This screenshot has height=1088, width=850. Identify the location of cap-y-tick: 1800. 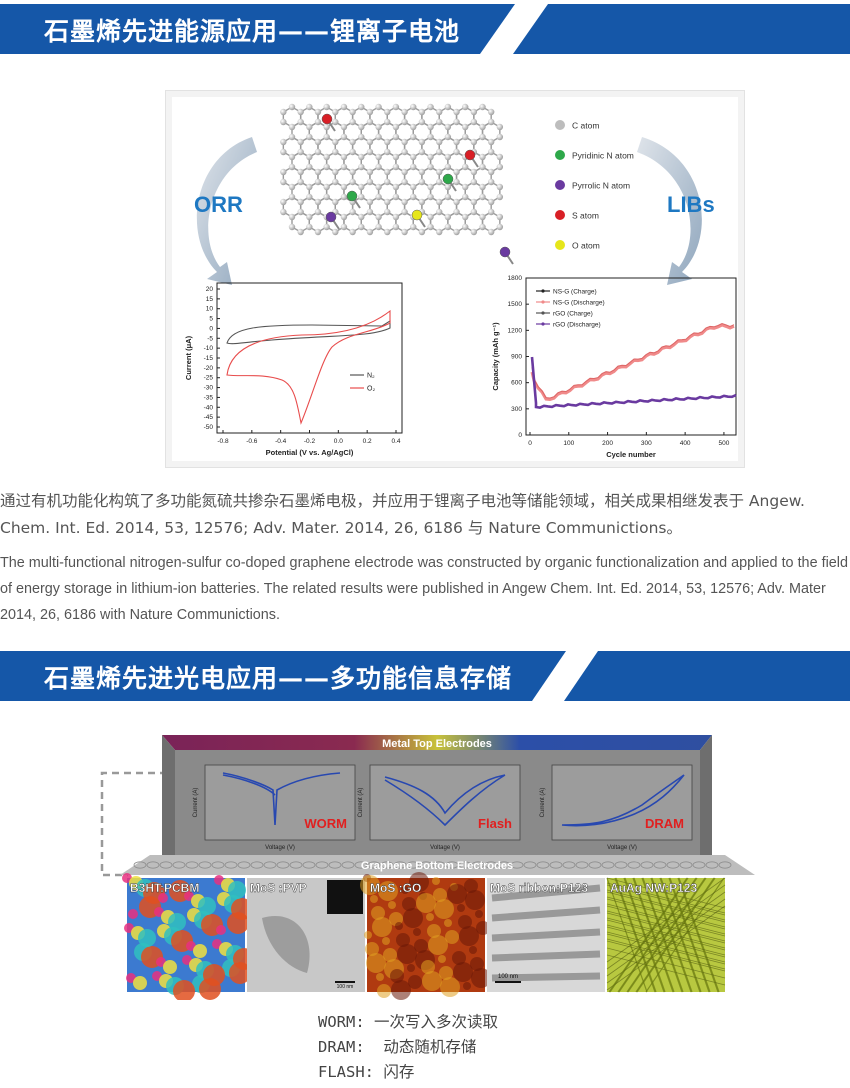
(515, 278).